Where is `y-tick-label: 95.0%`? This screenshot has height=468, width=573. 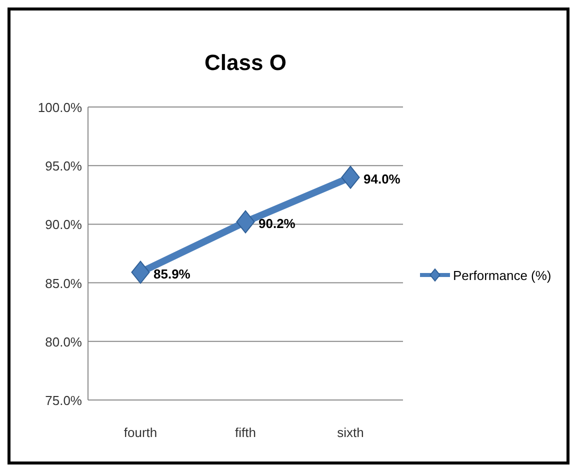
y-tick-label: 95.0% is located at coordinates (63, 166).